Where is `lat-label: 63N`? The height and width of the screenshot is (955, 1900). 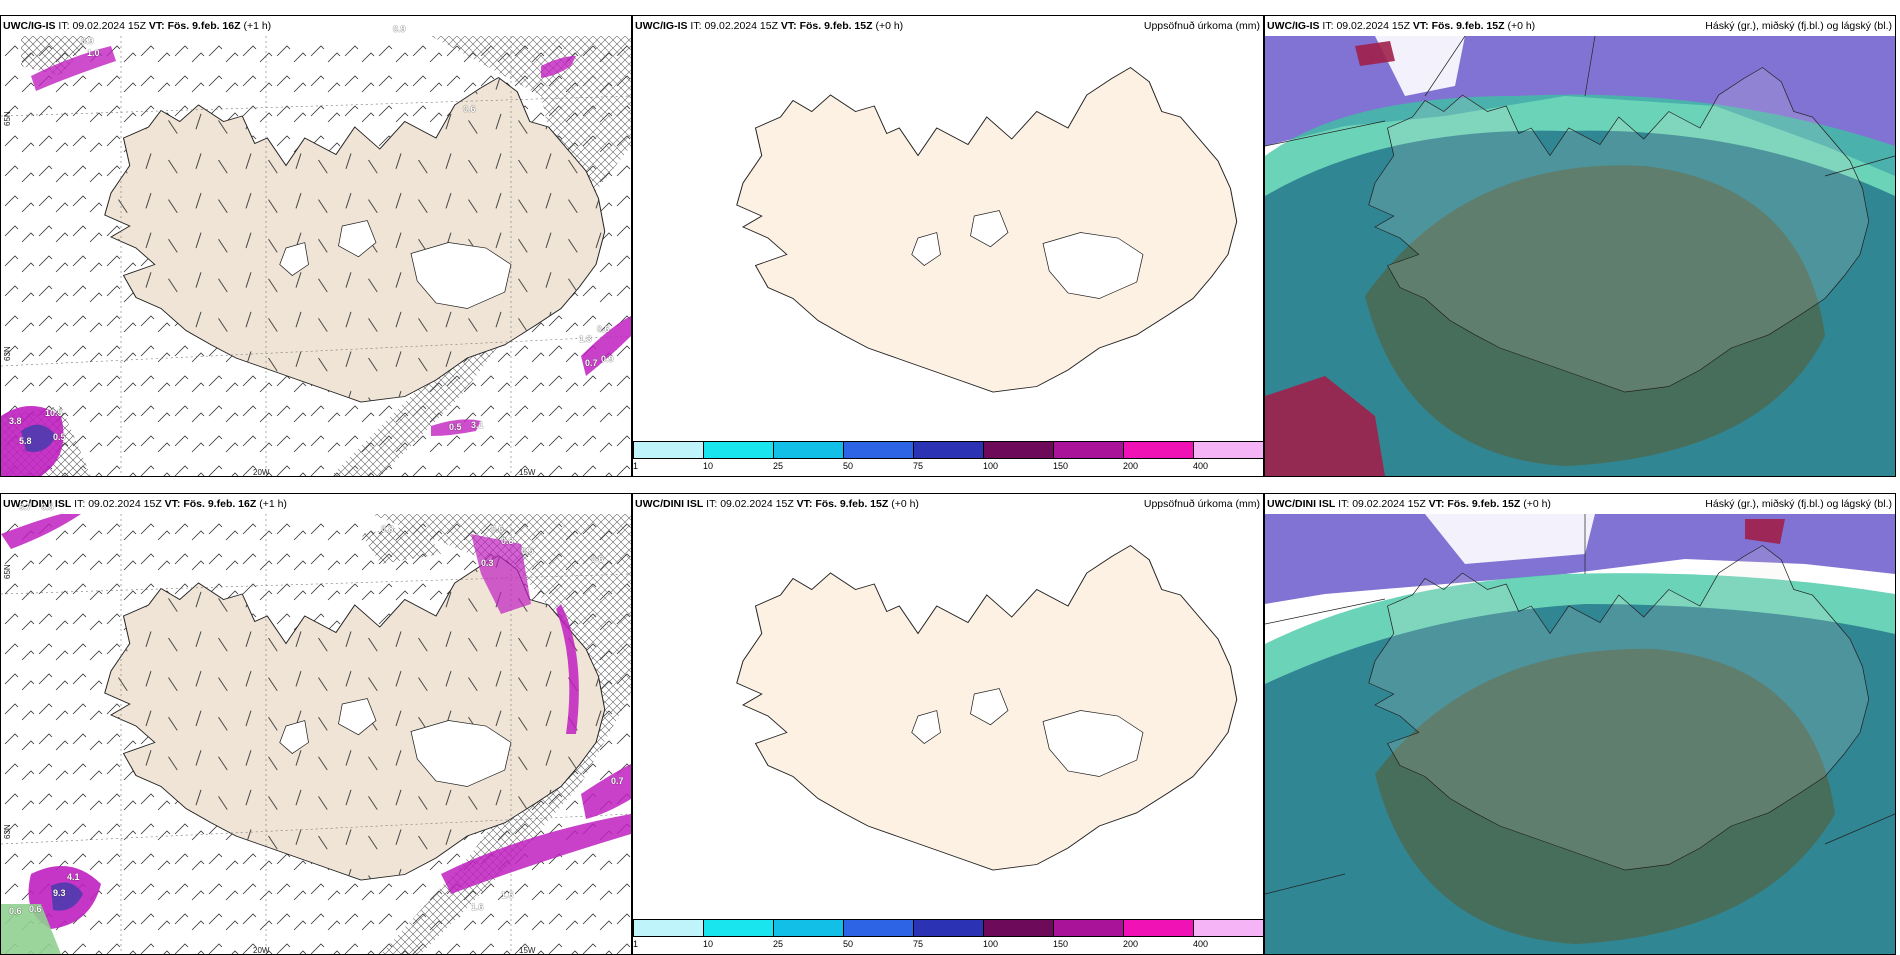 lat-label: 63N is located at coordinates (7, 831).